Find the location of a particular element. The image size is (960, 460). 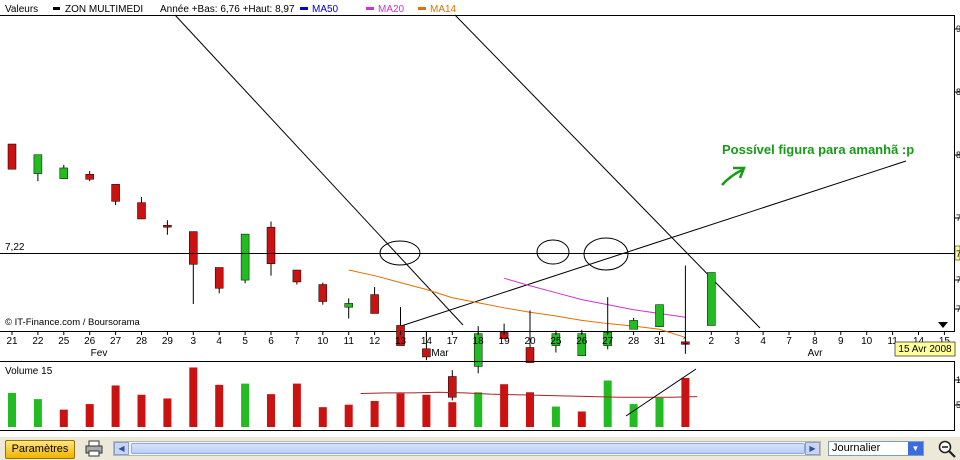

x-tick-label: 29 is located at coordinates (168, 341).